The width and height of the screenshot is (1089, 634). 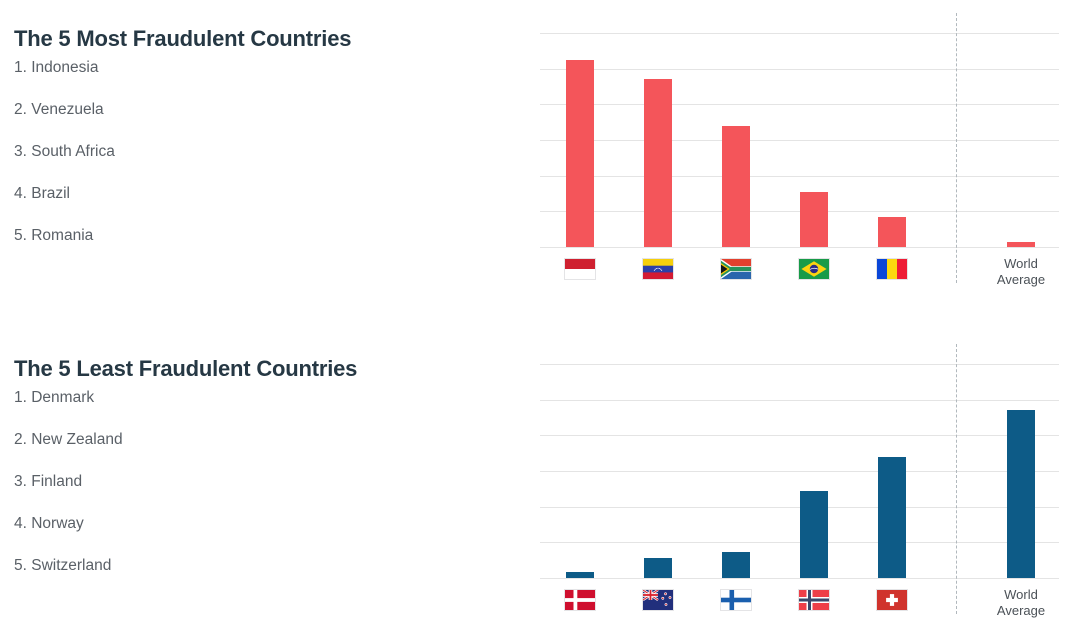 What do you see at coordinates (892, 232) in the screenshot?
I see `bar-romania` at bounding box center [892, 232].